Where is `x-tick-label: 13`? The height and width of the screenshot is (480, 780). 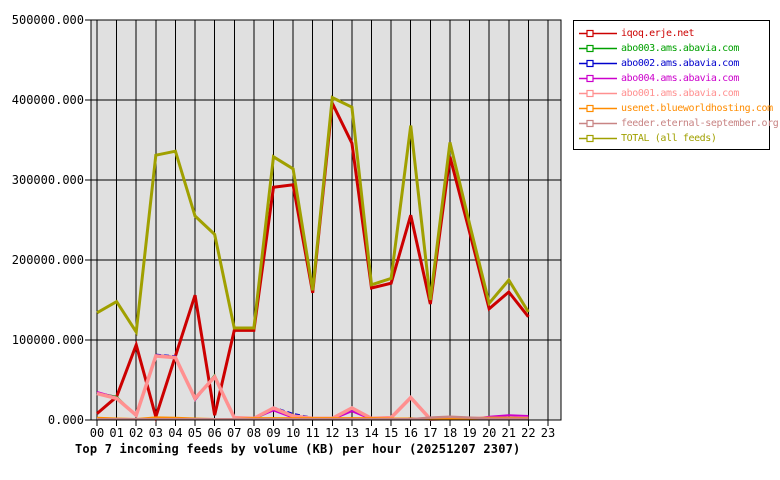 x-tick-label: 13 is located at coordinates (352, 433).